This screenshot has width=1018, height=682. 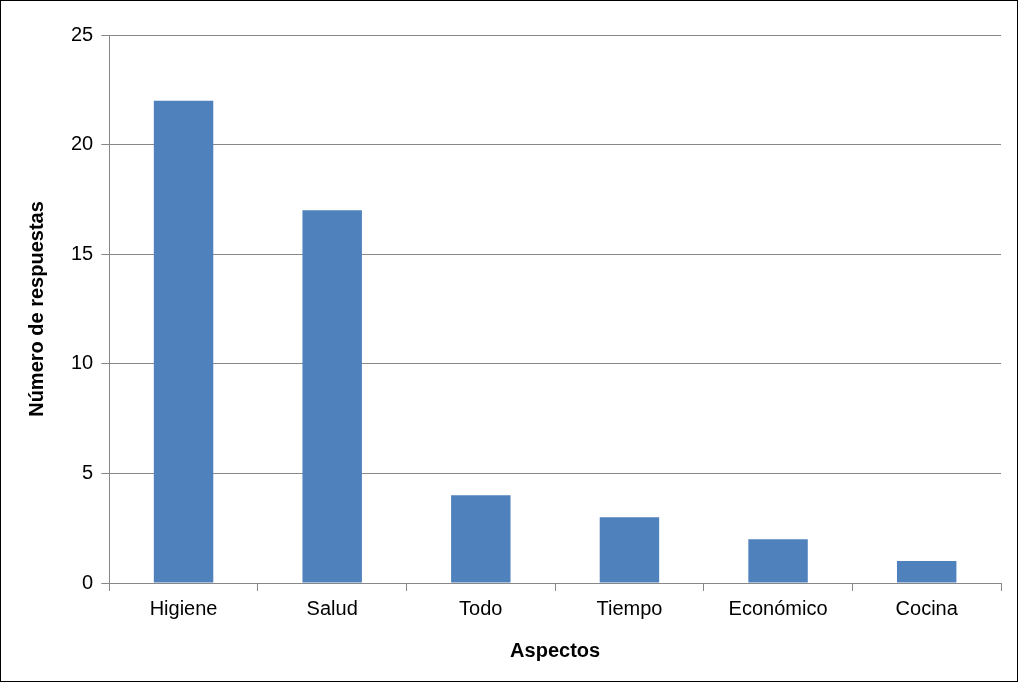 I want to click on y-tick-label: 25, so click(x=82, y=33).